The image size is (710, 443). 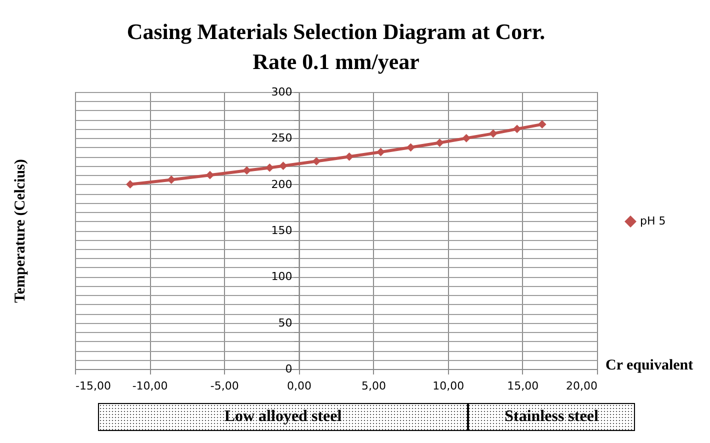 What do you see at coordinates (281, 184) in the screenshot?
I see `y-tick-label: 200` at bounding box center [281, 184].